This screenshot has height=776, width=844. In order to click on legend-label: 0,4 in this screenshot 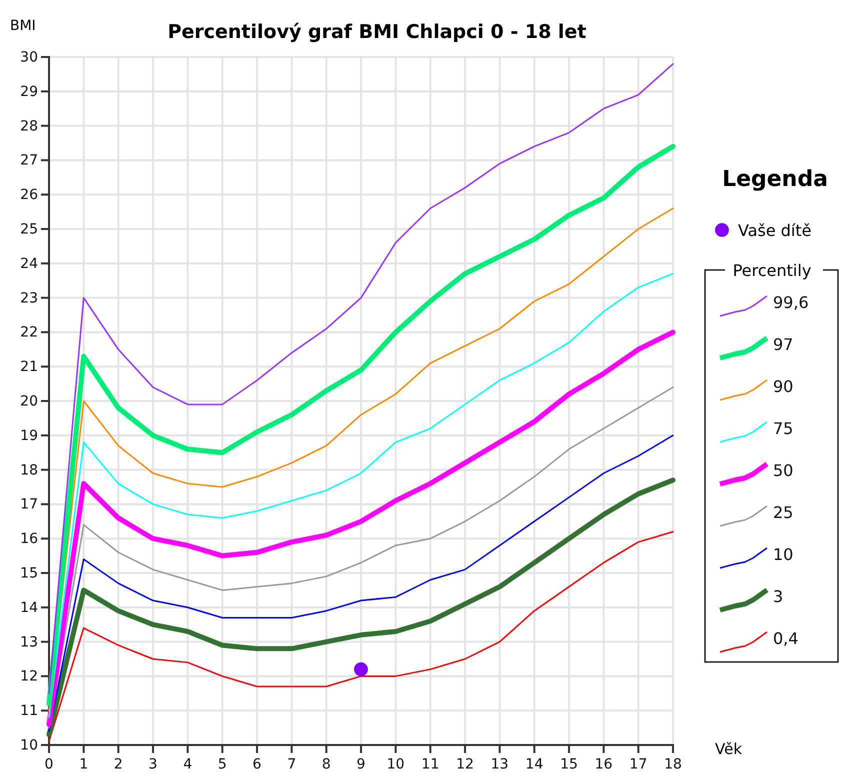, I will do `click(785, 638)`.